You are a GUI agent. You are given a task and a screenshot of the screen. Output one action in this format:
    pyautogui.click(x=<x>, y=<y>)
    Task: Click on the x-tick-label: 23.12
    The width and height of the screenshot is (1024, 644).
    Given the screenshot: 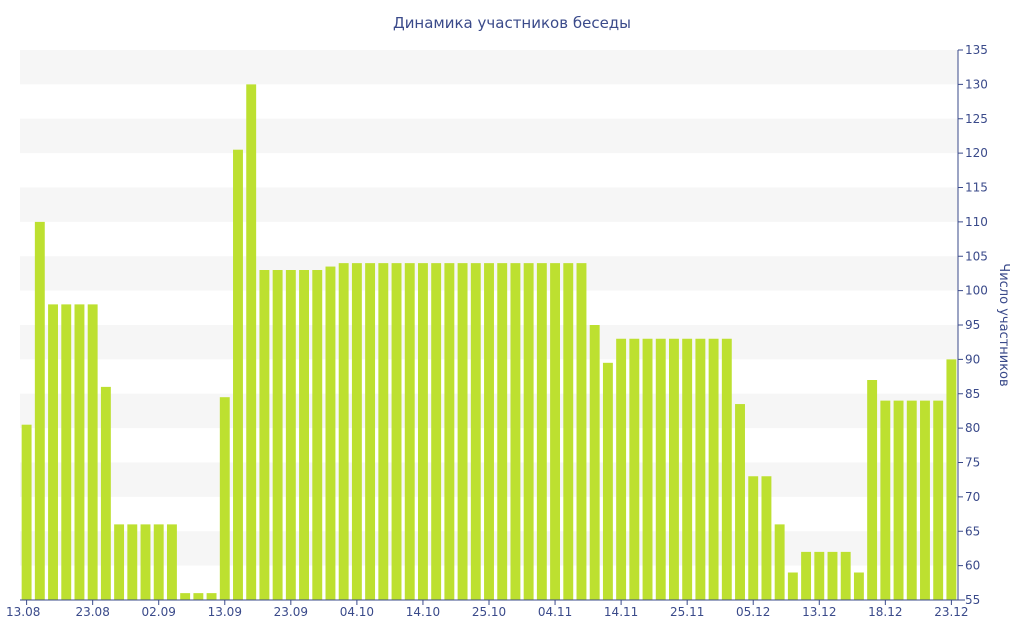 What is the action you would take?
    pyautogui.click(x=951, y=612)
    